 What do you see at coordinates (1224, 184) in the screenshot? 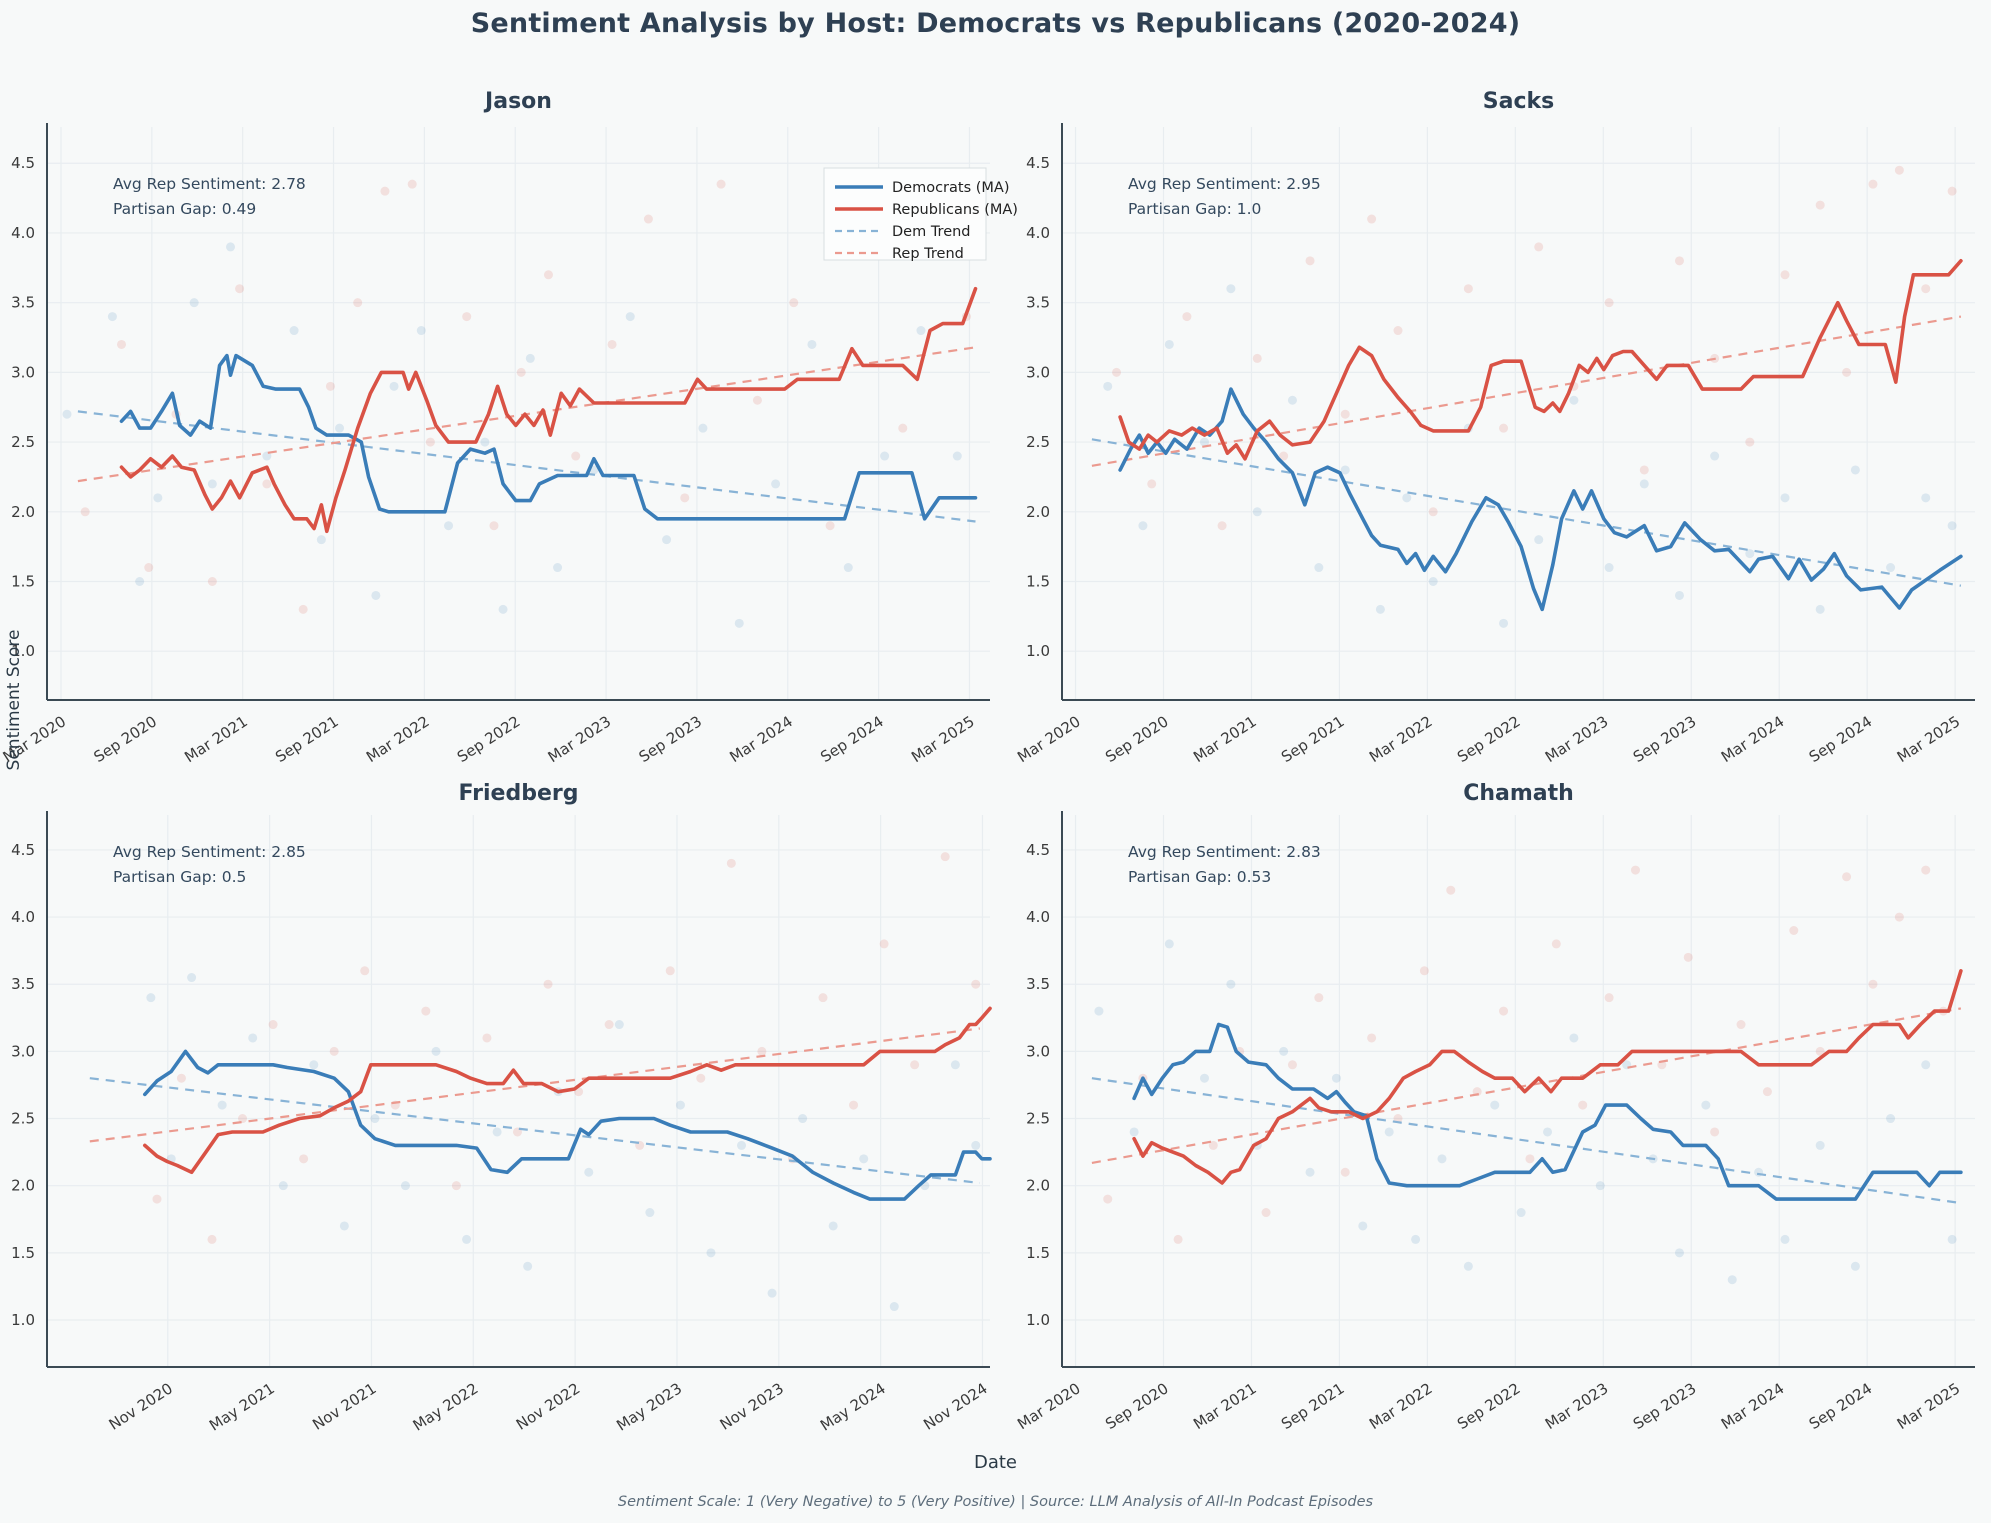
I see `annotation-line: Avg Rep Sentiment: 2.95` at bounding box center [1224, 184].